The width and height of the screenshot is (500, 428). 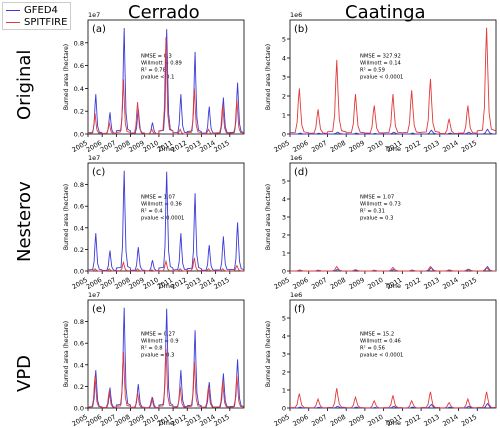 I want to click on panel-letter: (e), so click(x=99, y=309).